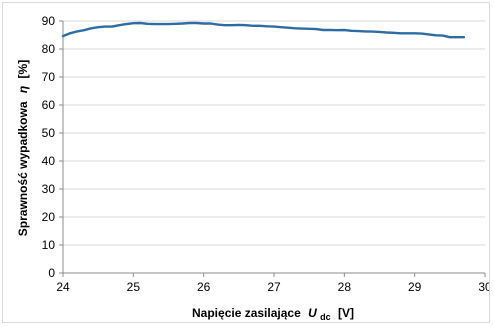 This screenshot has height=327, width=494. Describe the element at coordinates (204, 287) in the screenshot. I see `x-tick-label: 26` at that location.